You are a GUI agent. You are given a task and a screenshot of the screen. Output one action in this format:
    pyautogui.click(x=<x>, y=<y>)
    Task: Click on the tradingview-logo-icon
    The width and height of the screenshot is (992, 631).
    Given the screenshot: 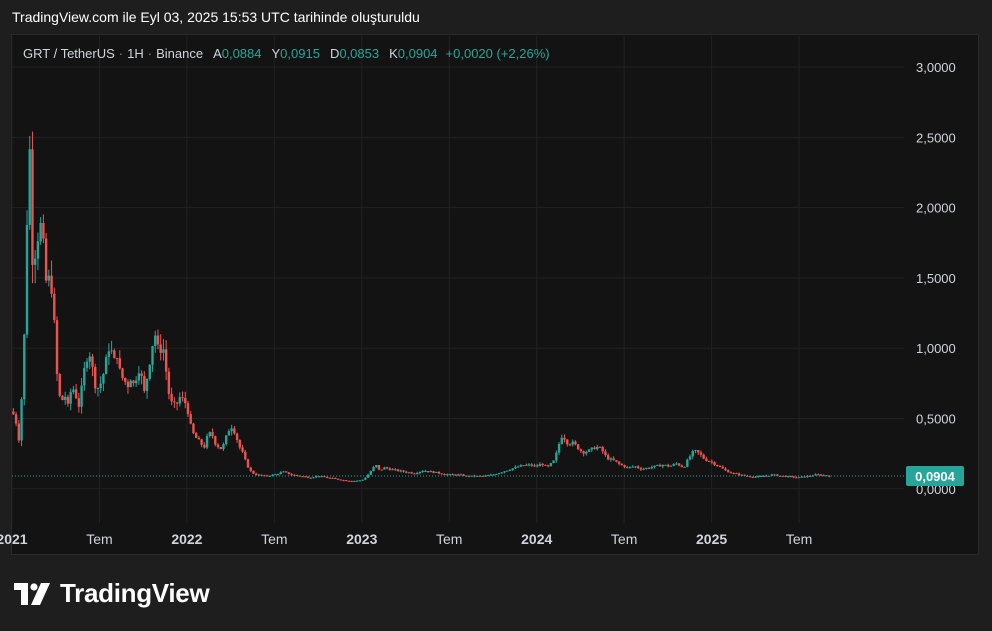 What is the action you would take?
    pyautogui.click(x=32, y=593)
    